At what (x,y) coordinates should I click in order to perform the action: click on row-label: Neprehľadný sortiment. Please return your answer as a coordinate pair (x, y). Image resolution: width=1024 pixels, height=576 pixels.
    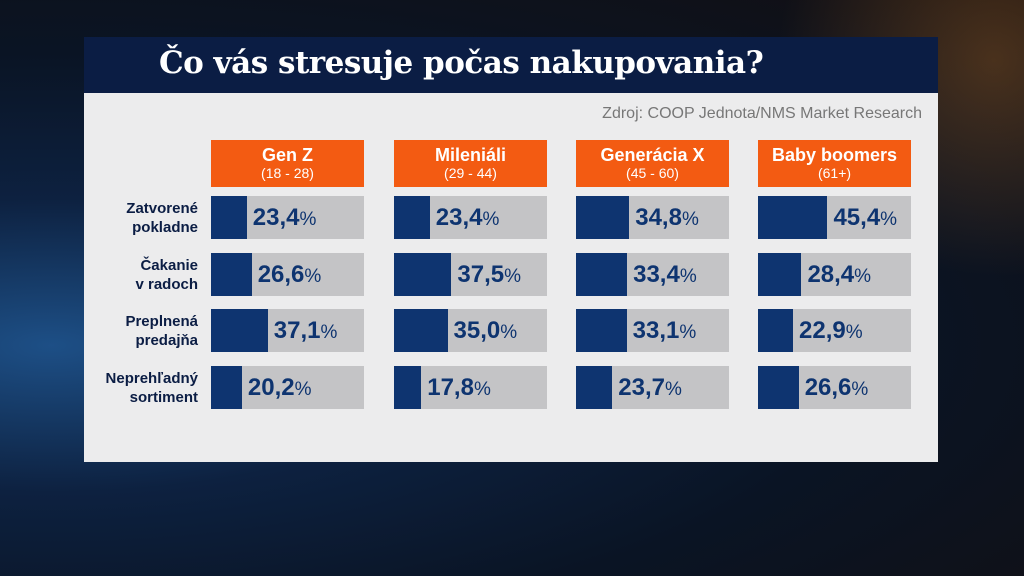
    Looking at the image, I should click on (141, 388).